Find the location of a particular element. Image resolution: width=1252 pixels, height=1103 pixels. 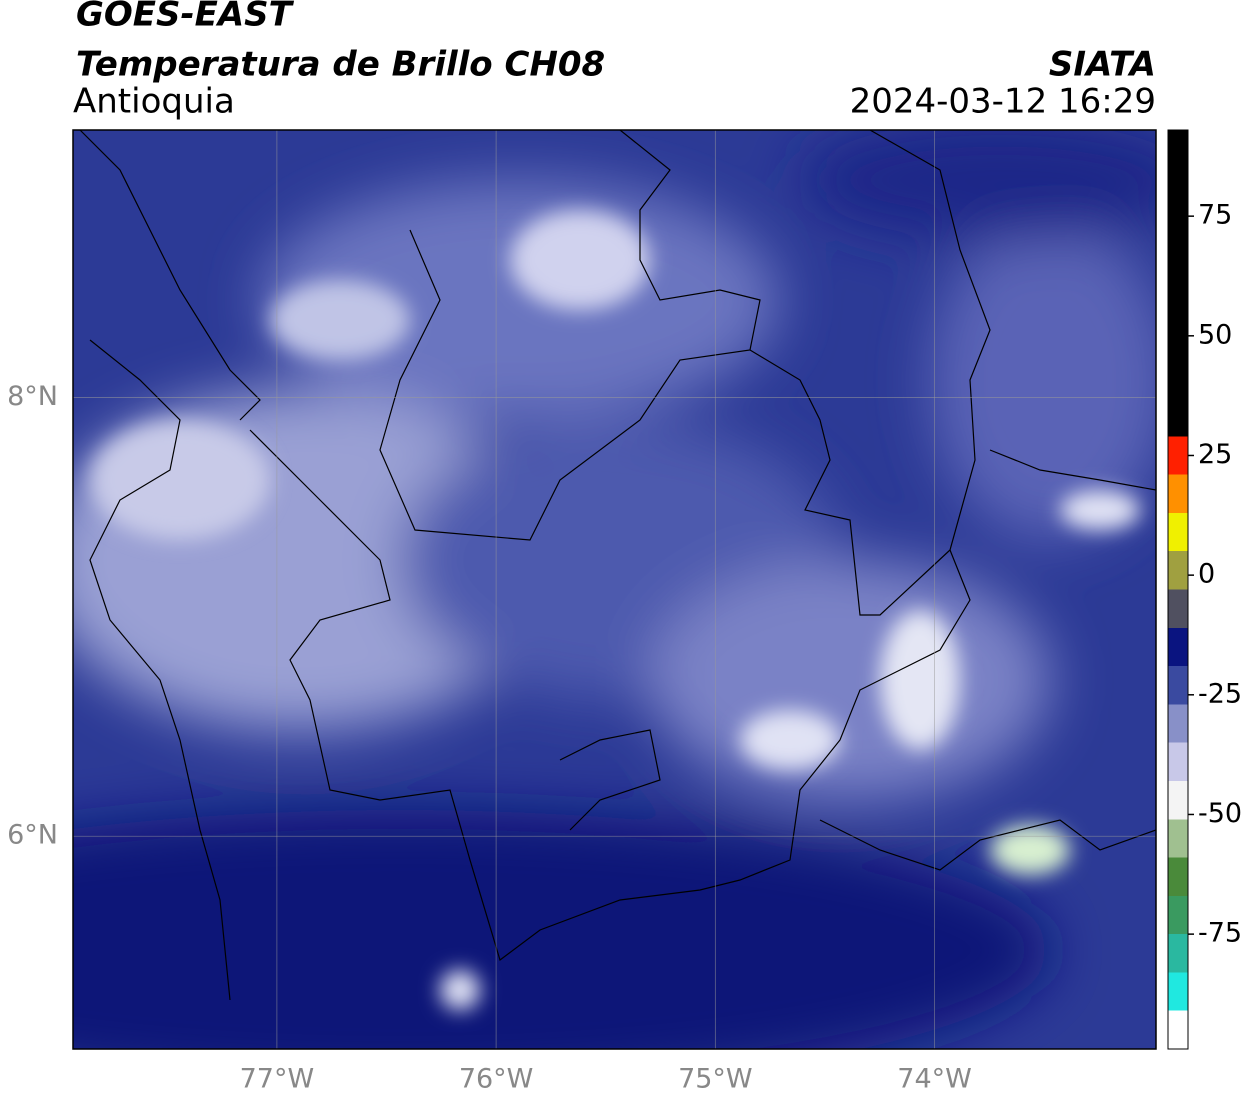

colorbar-tick-label: -25 is located at coordinates (1220, 693).